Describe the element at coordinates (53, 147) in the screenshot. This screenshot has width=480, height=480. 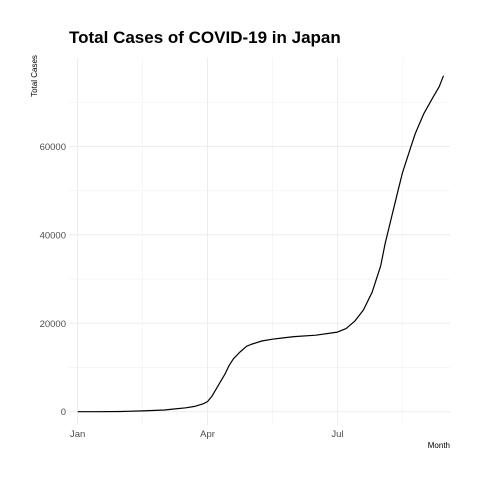
I see `y-tick-label: 60000` at that location.